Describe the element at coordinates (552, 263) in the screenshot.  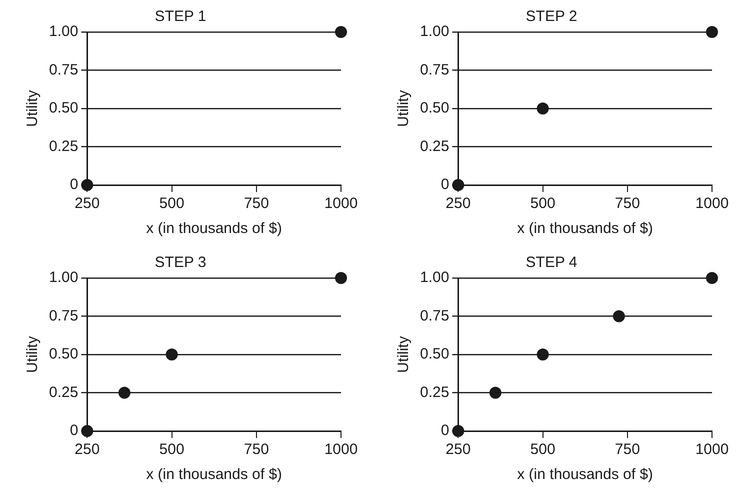
I see `chart-title: STEP 4` at that location.